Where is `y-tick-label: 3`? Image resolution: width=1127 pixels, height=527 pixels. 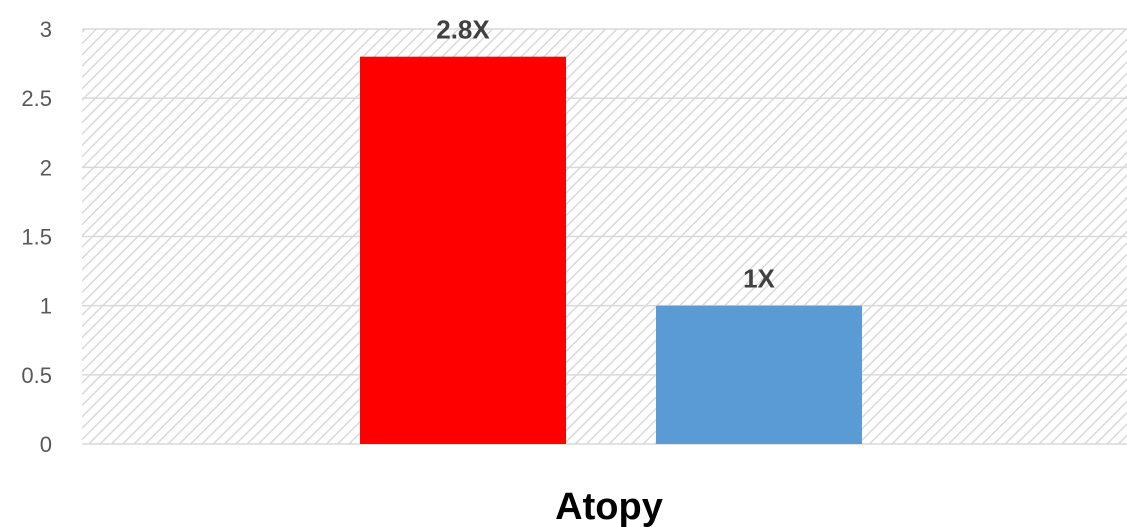 y-tick-label: 3 is located at coordinates (46, 29).